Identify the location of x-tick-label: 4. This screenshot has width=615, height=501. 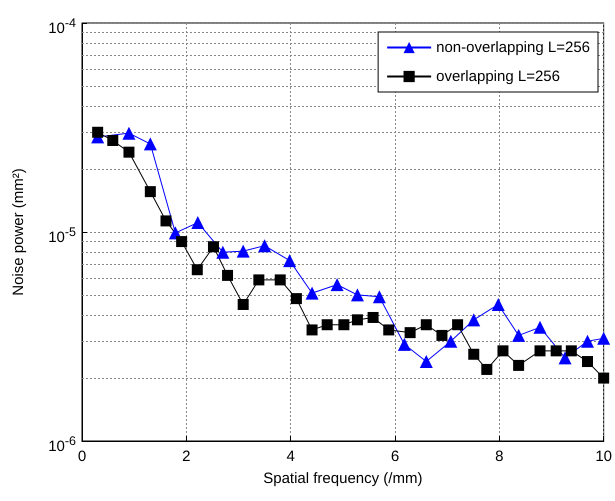
(290, 456).